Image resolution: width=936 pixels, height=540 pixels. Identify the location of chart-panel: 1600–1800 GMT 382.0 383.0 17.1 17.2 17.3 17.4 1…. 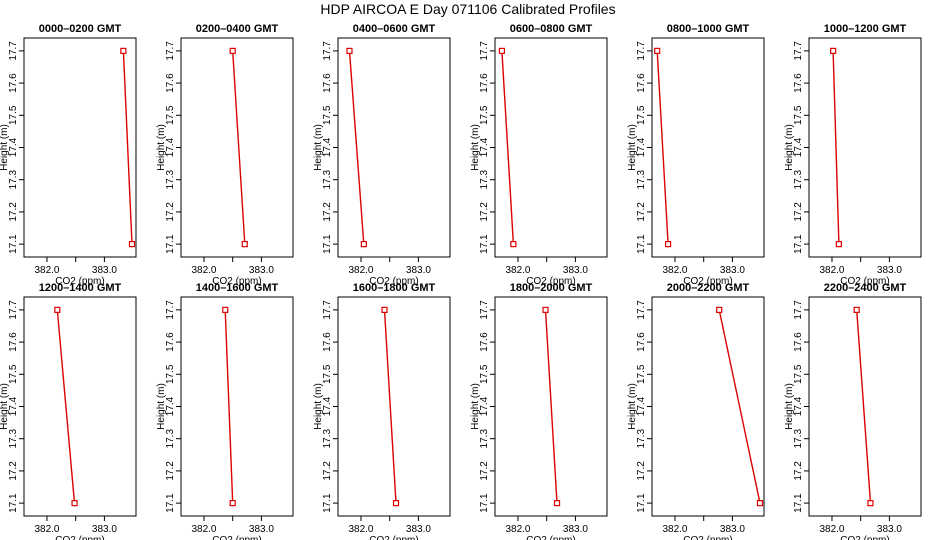
(382, 411).